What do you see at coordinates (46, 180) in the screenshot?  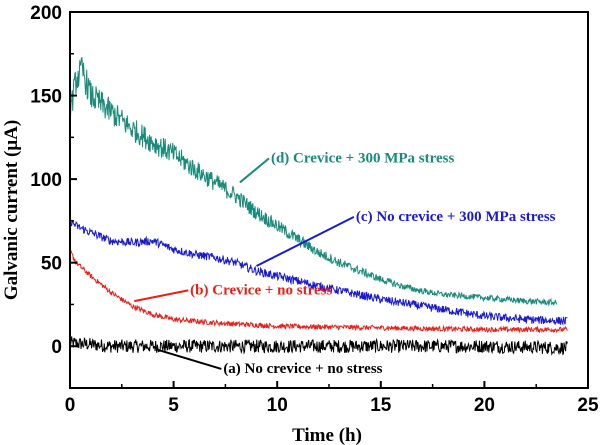 I see `y-tick-label: 100` at bounding box center [46, 180].